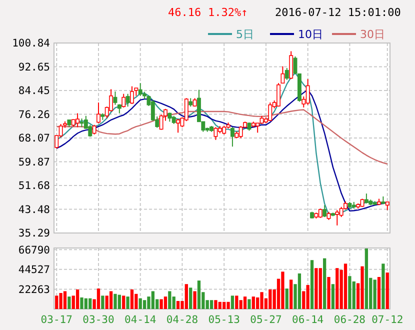 This screenshot has height=330, width=415. Describe the element at coordinates (266, 320) in the screenshot. I see `x-tick-label: 05-27` at that location.